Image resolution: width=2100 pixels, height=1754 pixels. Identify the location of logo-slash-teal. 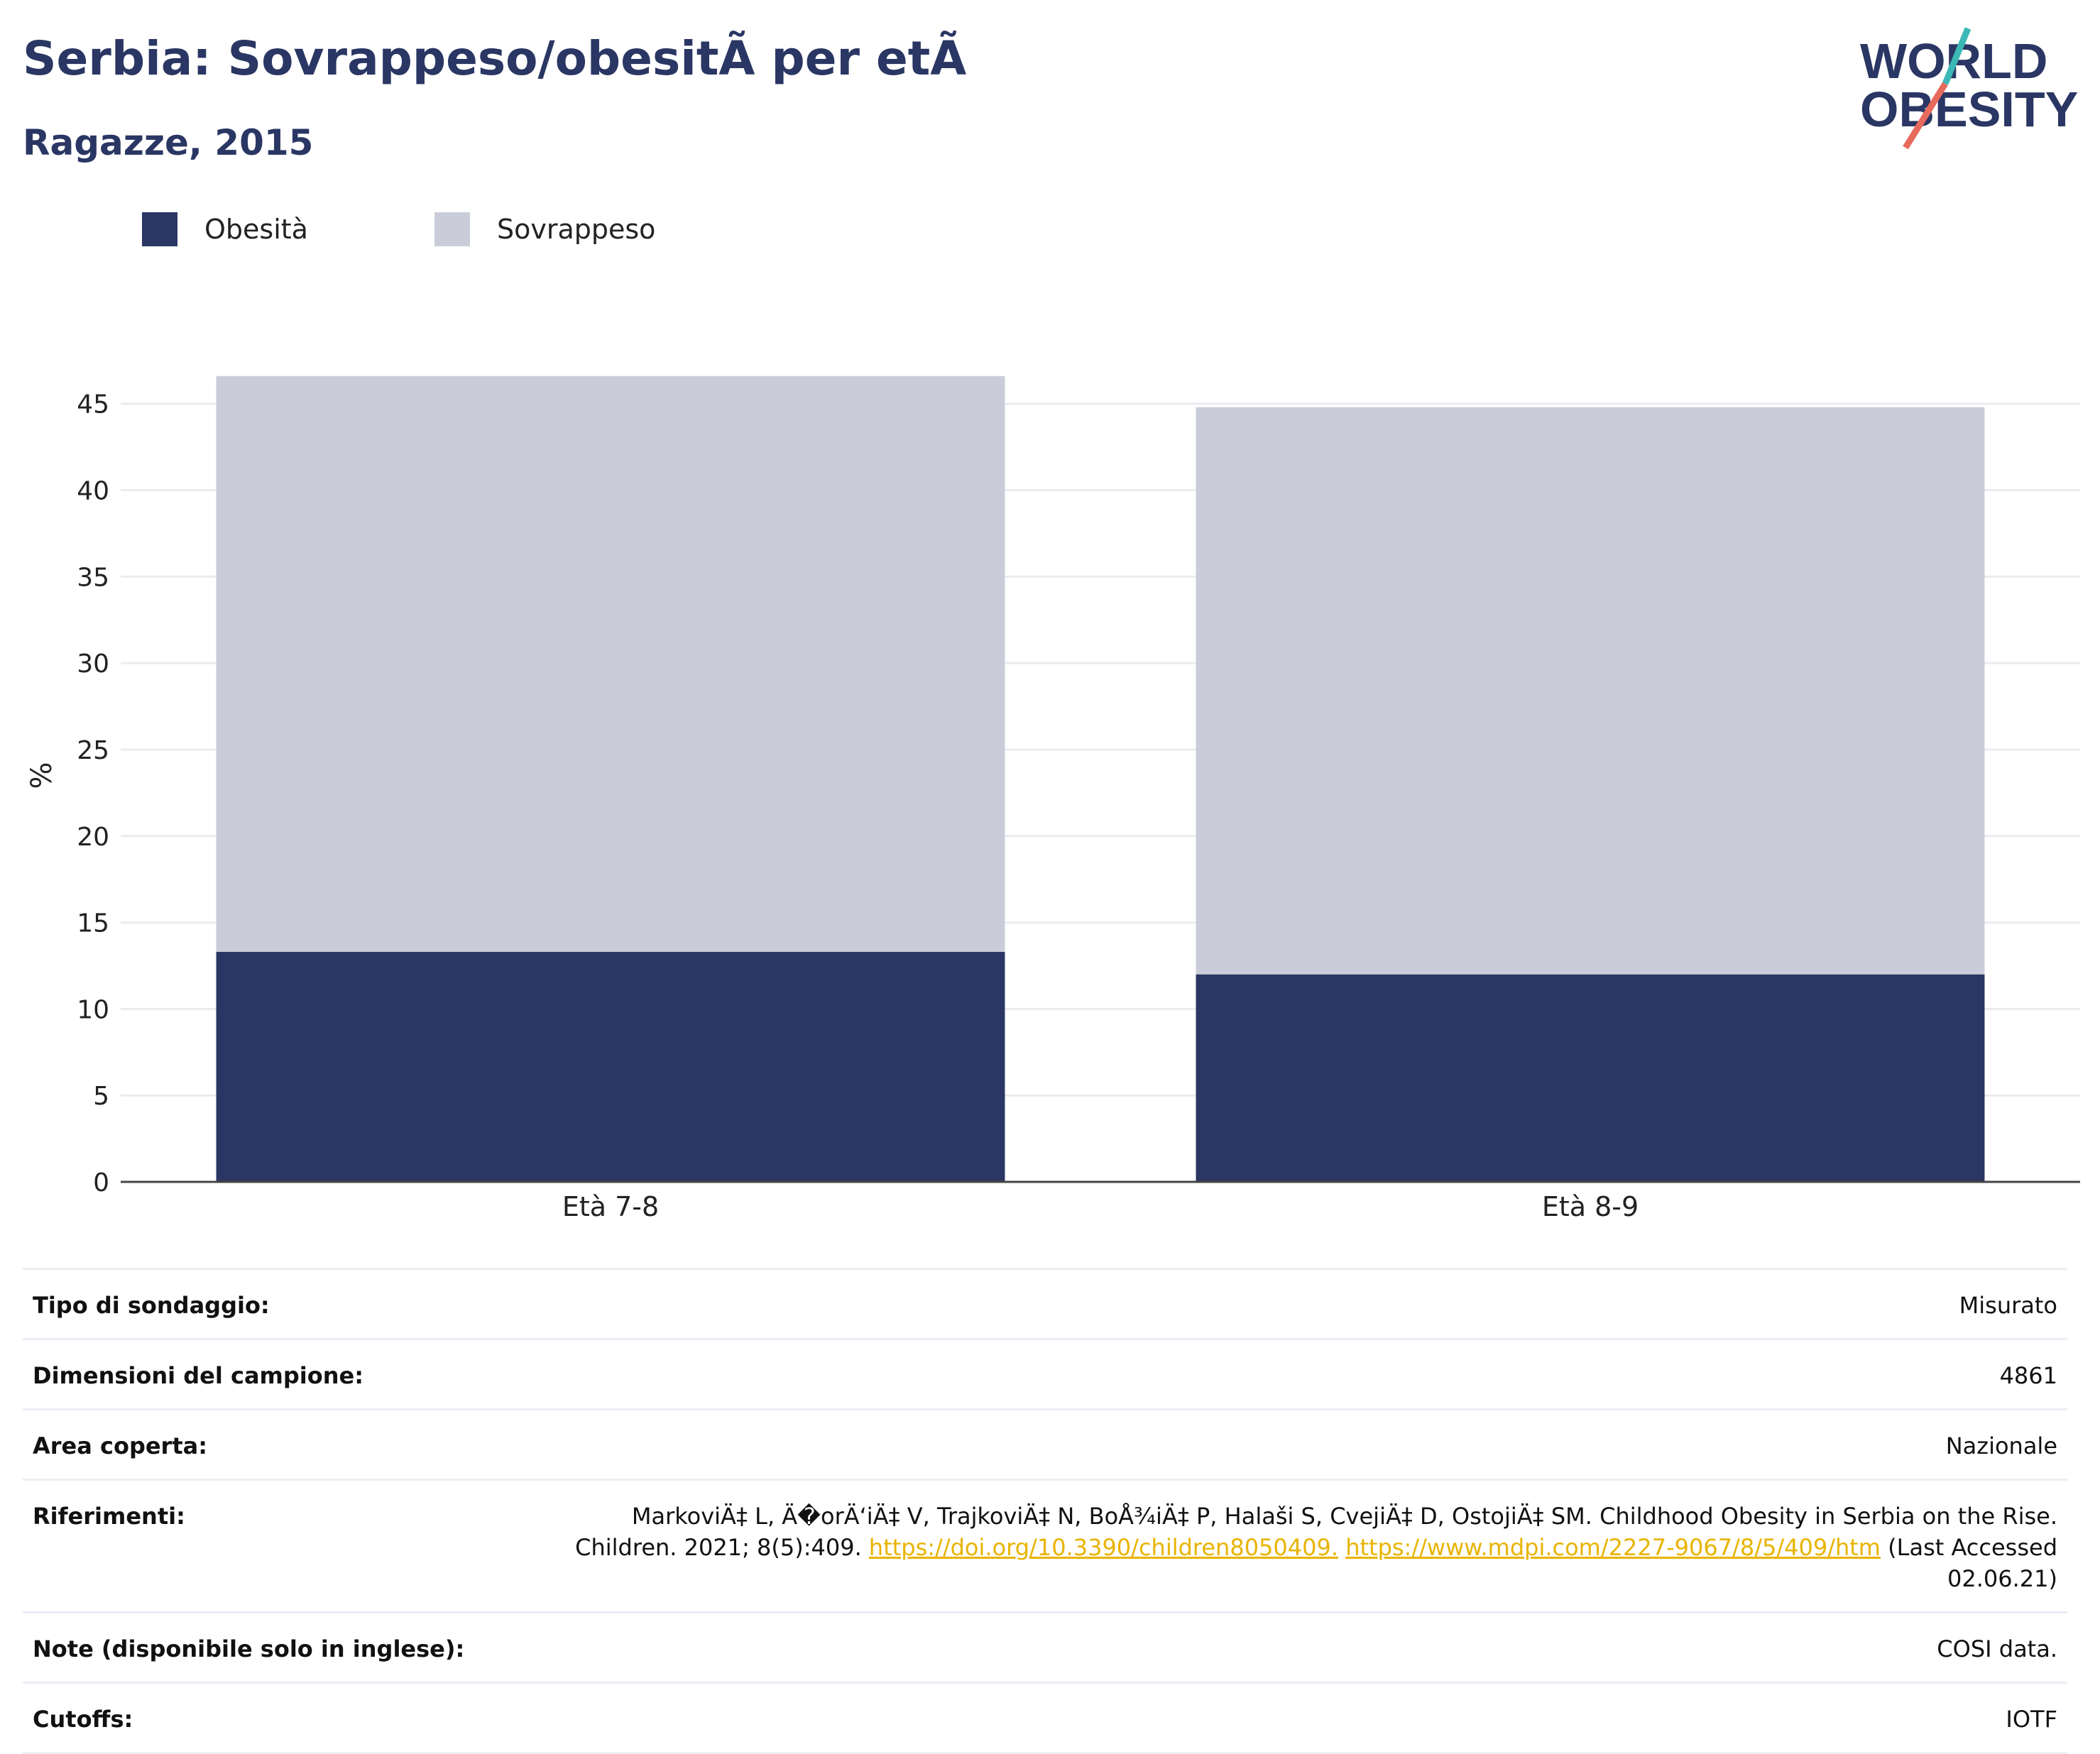
(1957, 56).